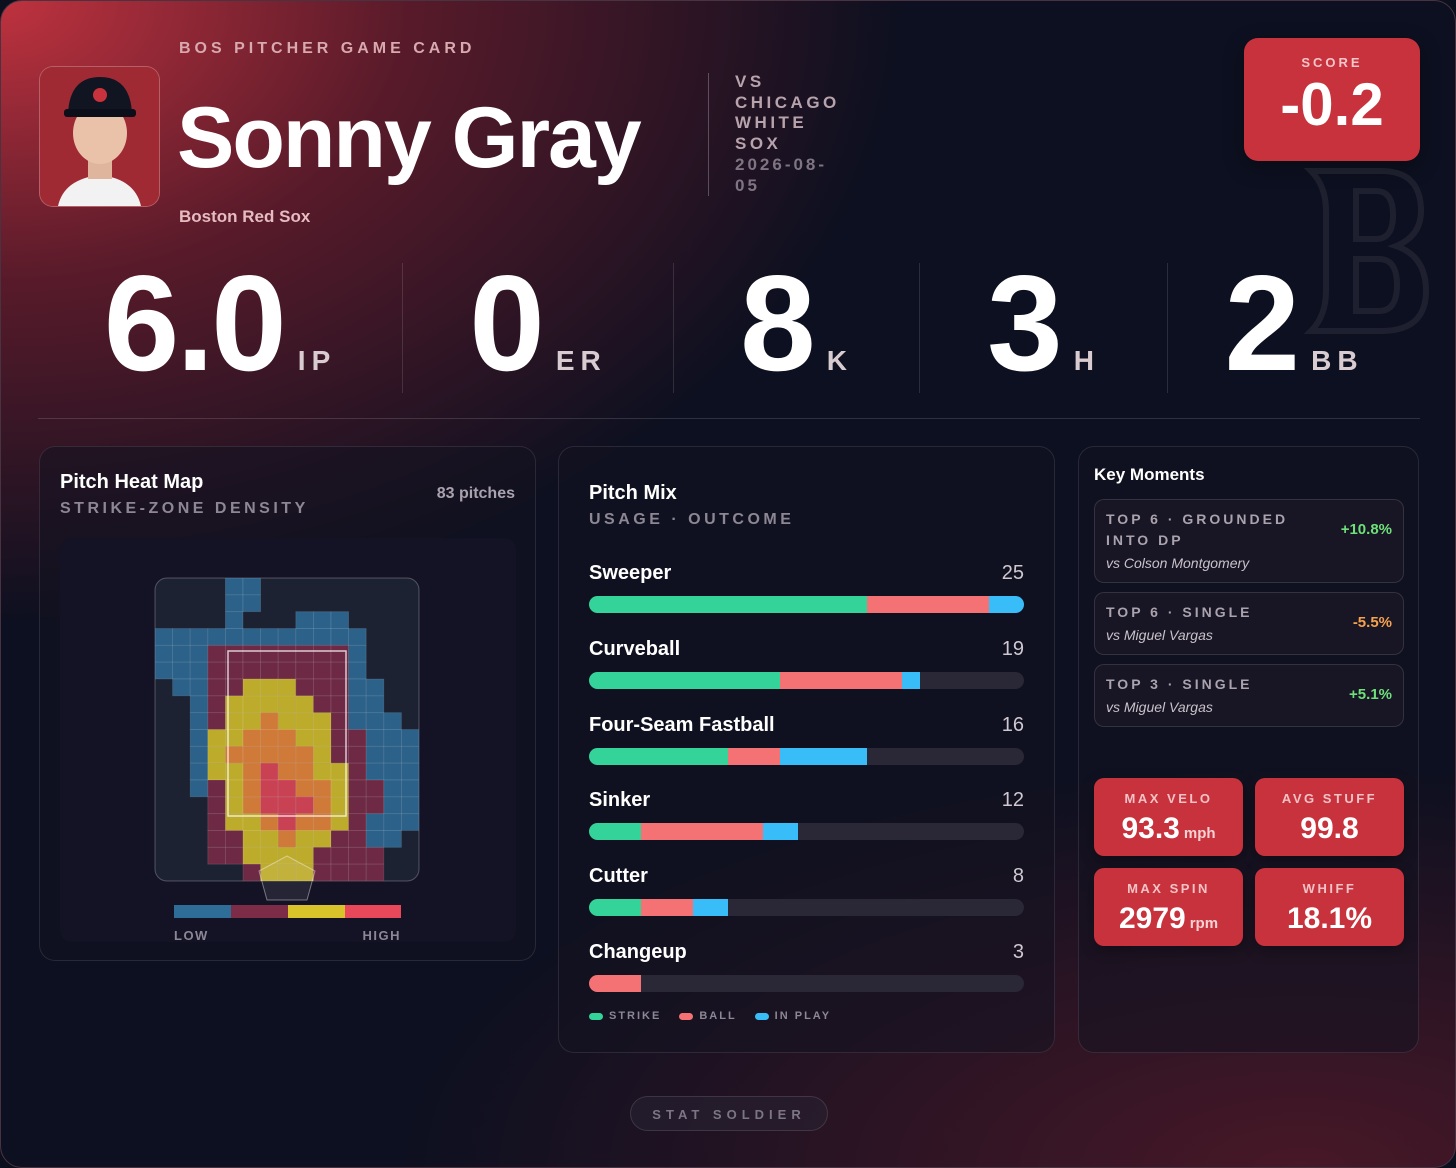 The height and width of the screenshot is (1168, 1456). Describe the element at coordinates (625, 1016) in the screenshot. I see `legend-item: STRIKE` at that location.